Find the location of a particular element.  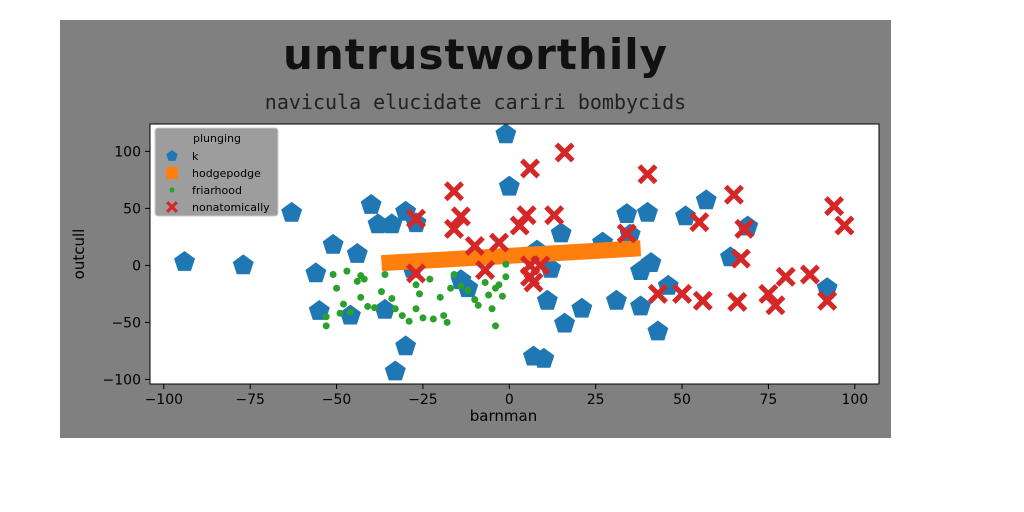

legend-marker-nonatomically is located at coordinates (172, 207).